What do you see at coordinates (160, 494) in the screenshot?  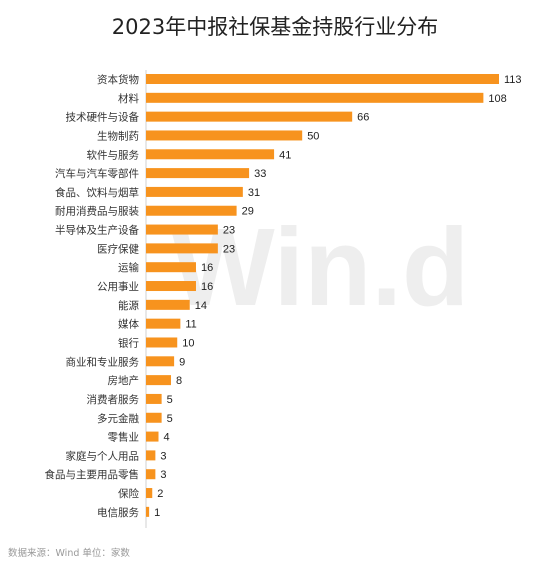 I see `value-label: 2` at bounding box center [160, 494].